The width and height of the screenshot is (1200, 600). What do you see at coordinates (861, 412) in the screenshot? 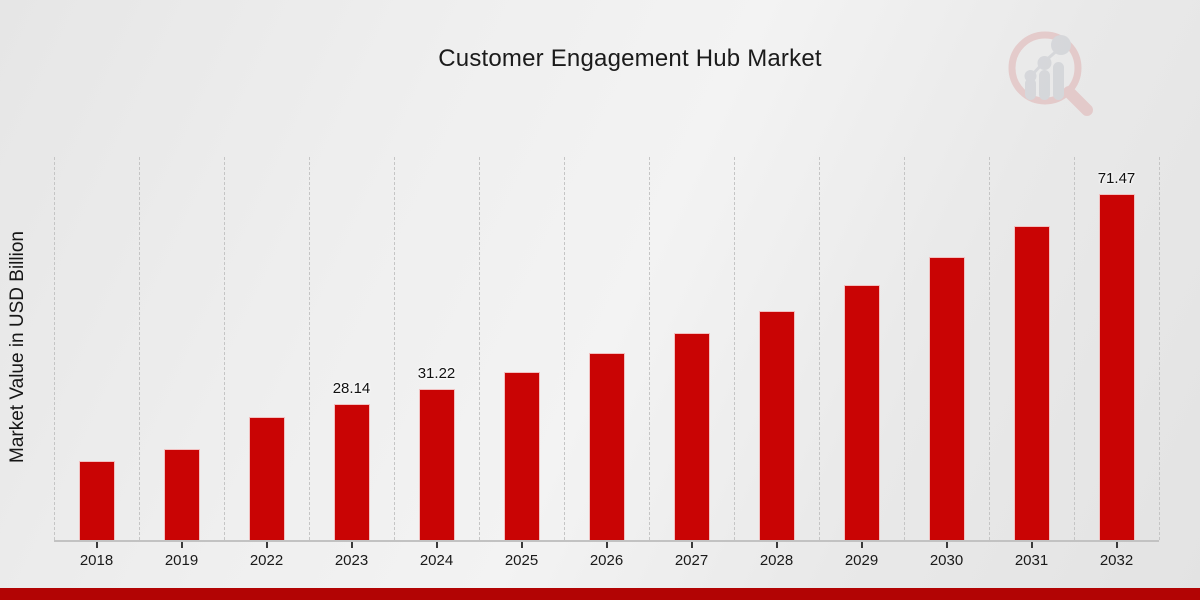
I see `bar-2029` at bounding box center [861, 412].